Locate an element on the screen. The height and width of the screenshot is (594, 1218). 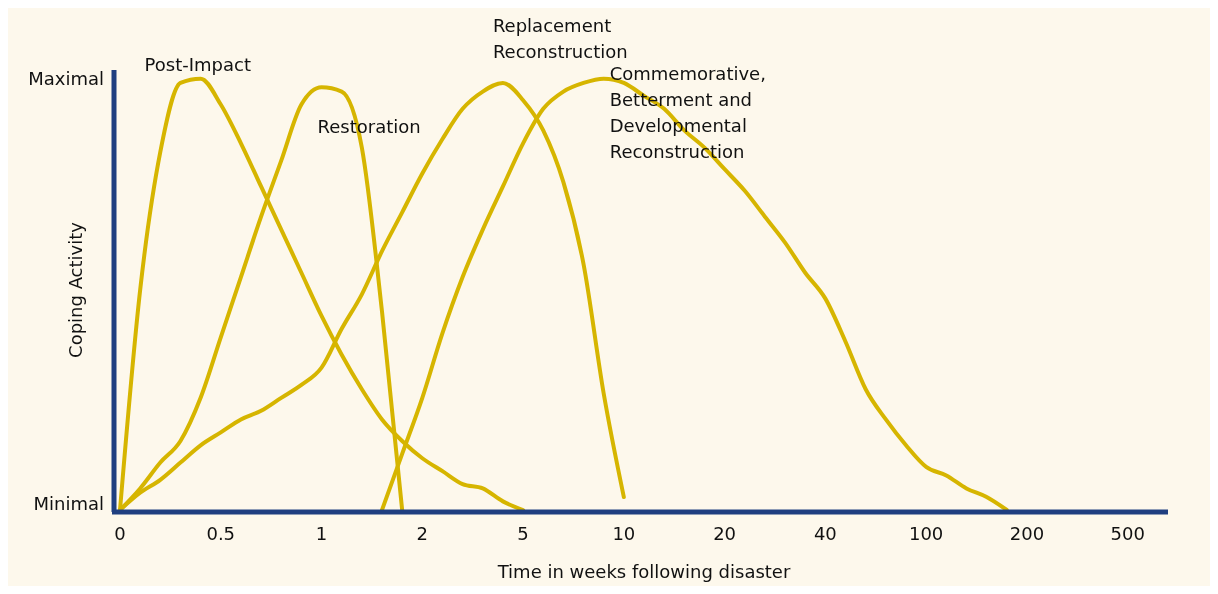
x-axis-title: Time in weeks following disaster is located at coordinates (643, 571).